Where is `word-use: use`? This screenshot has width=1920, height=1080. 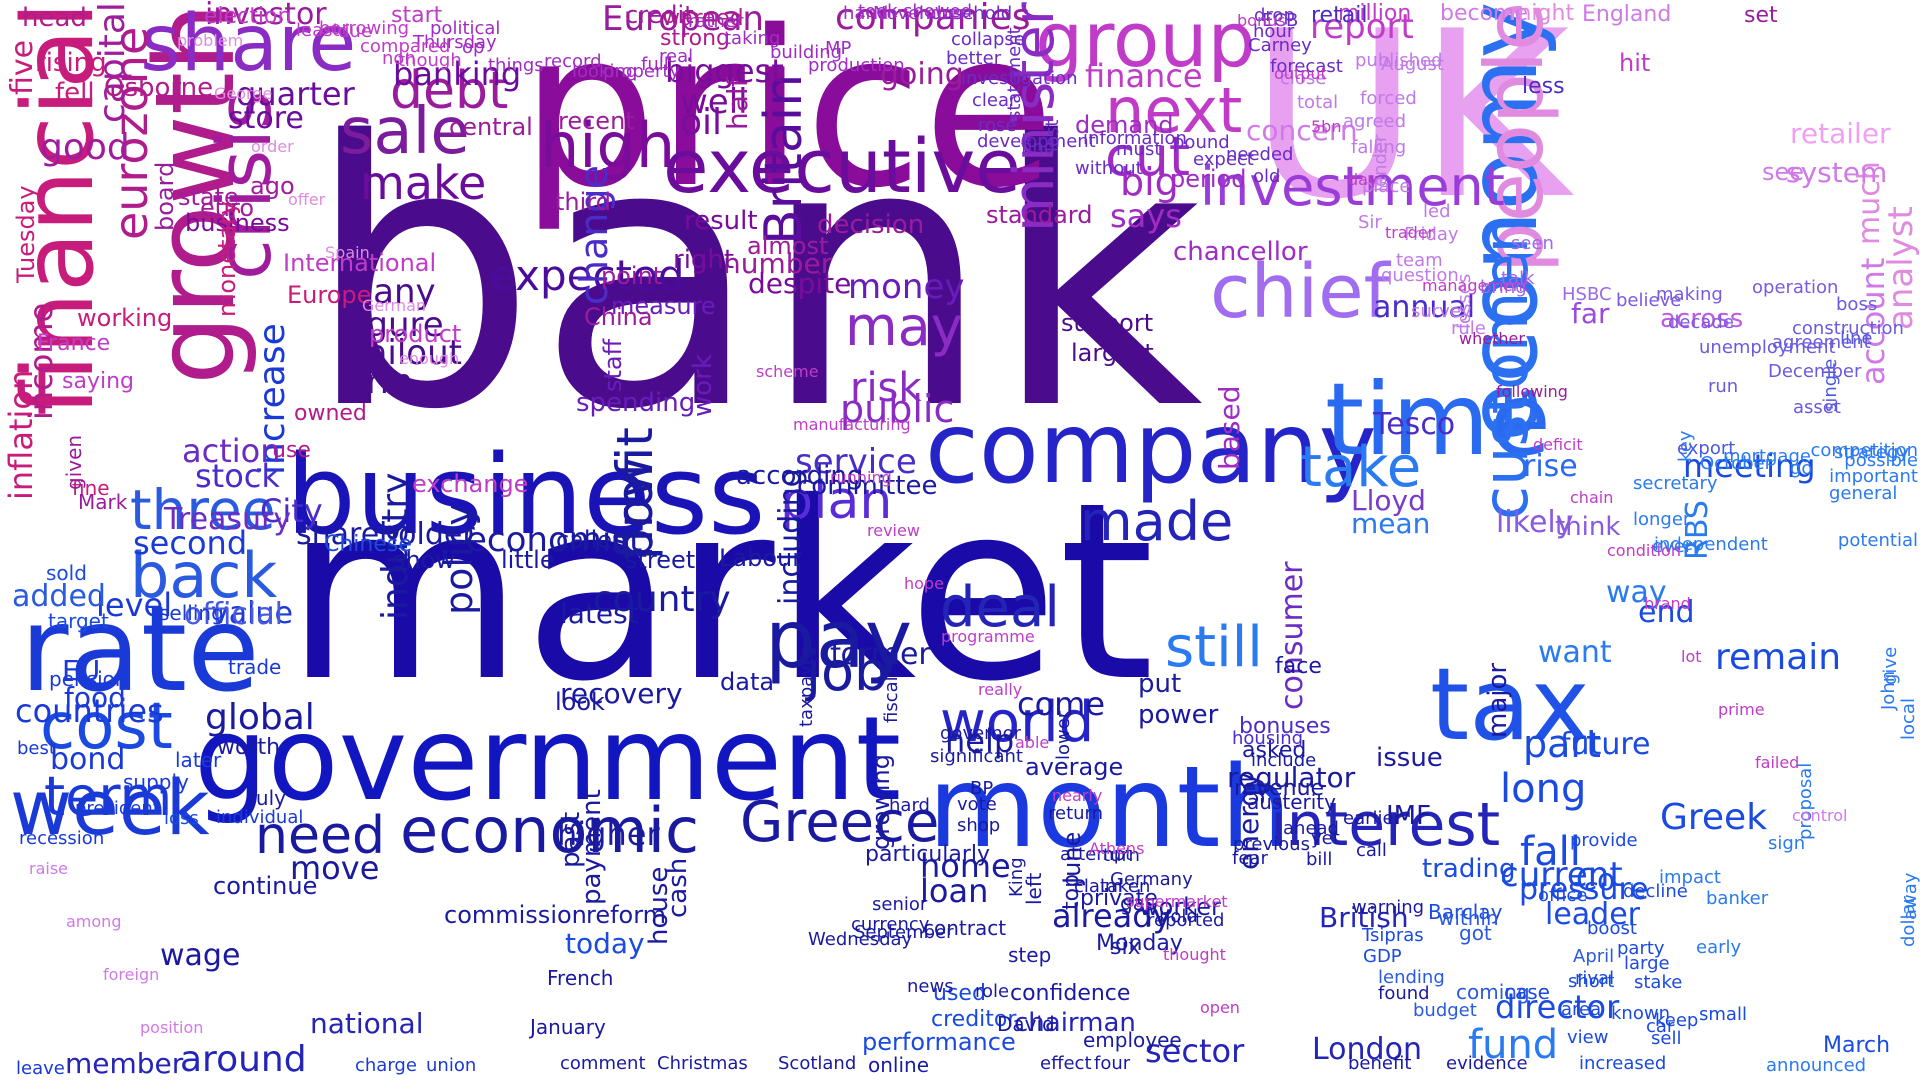
word-use: use is located at coordinates (291, 450).